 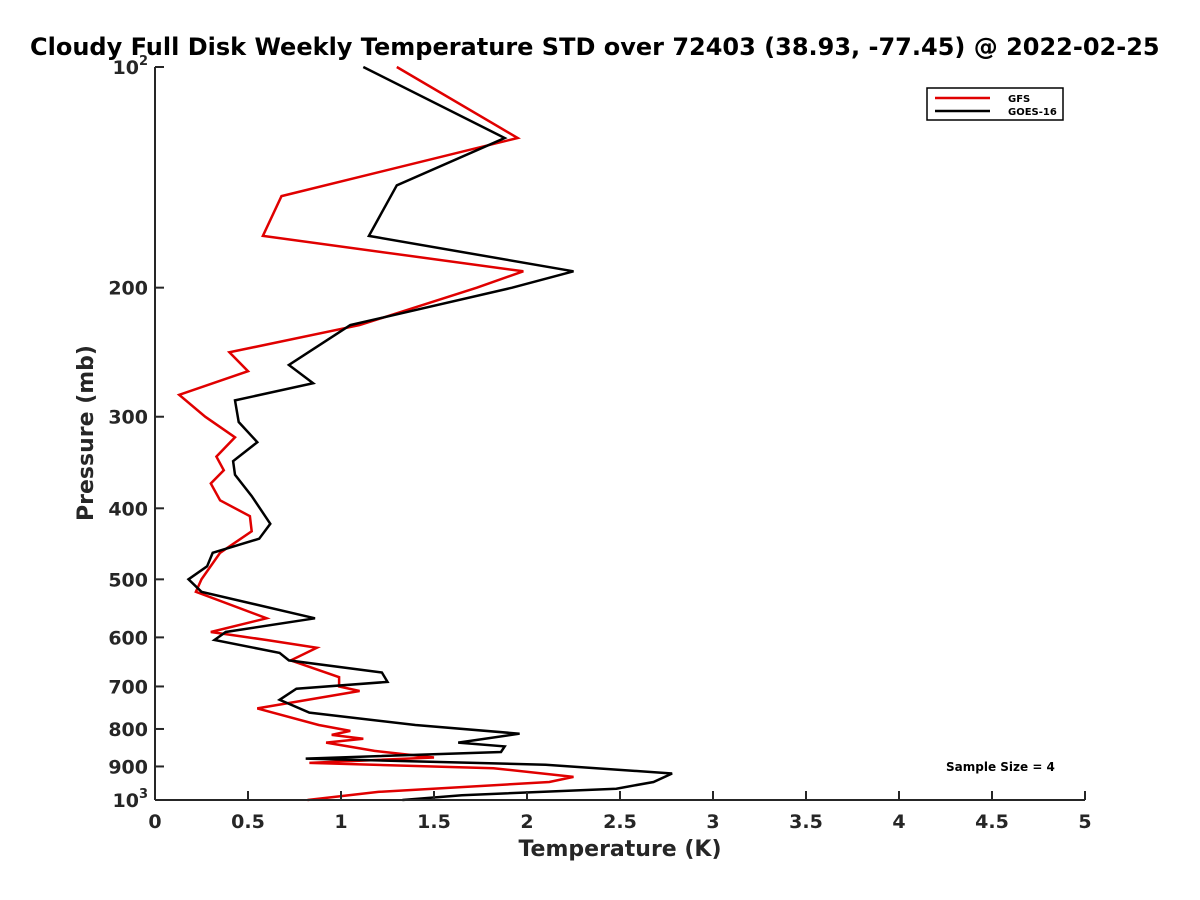 I want to click on y-tick-label: 700, so click(x=128, y=687).